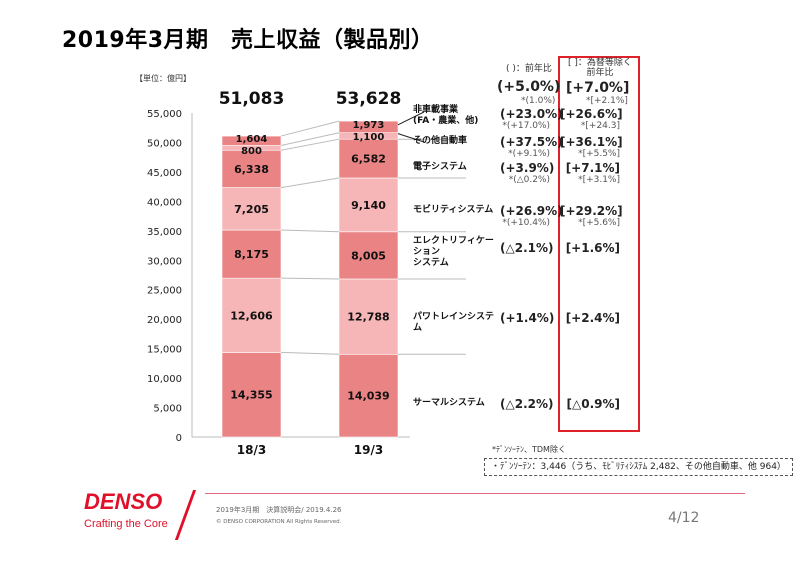 This screenshot has width=800, height=566. I want to click on bar-value-label: 1,973, so click(369, 125).